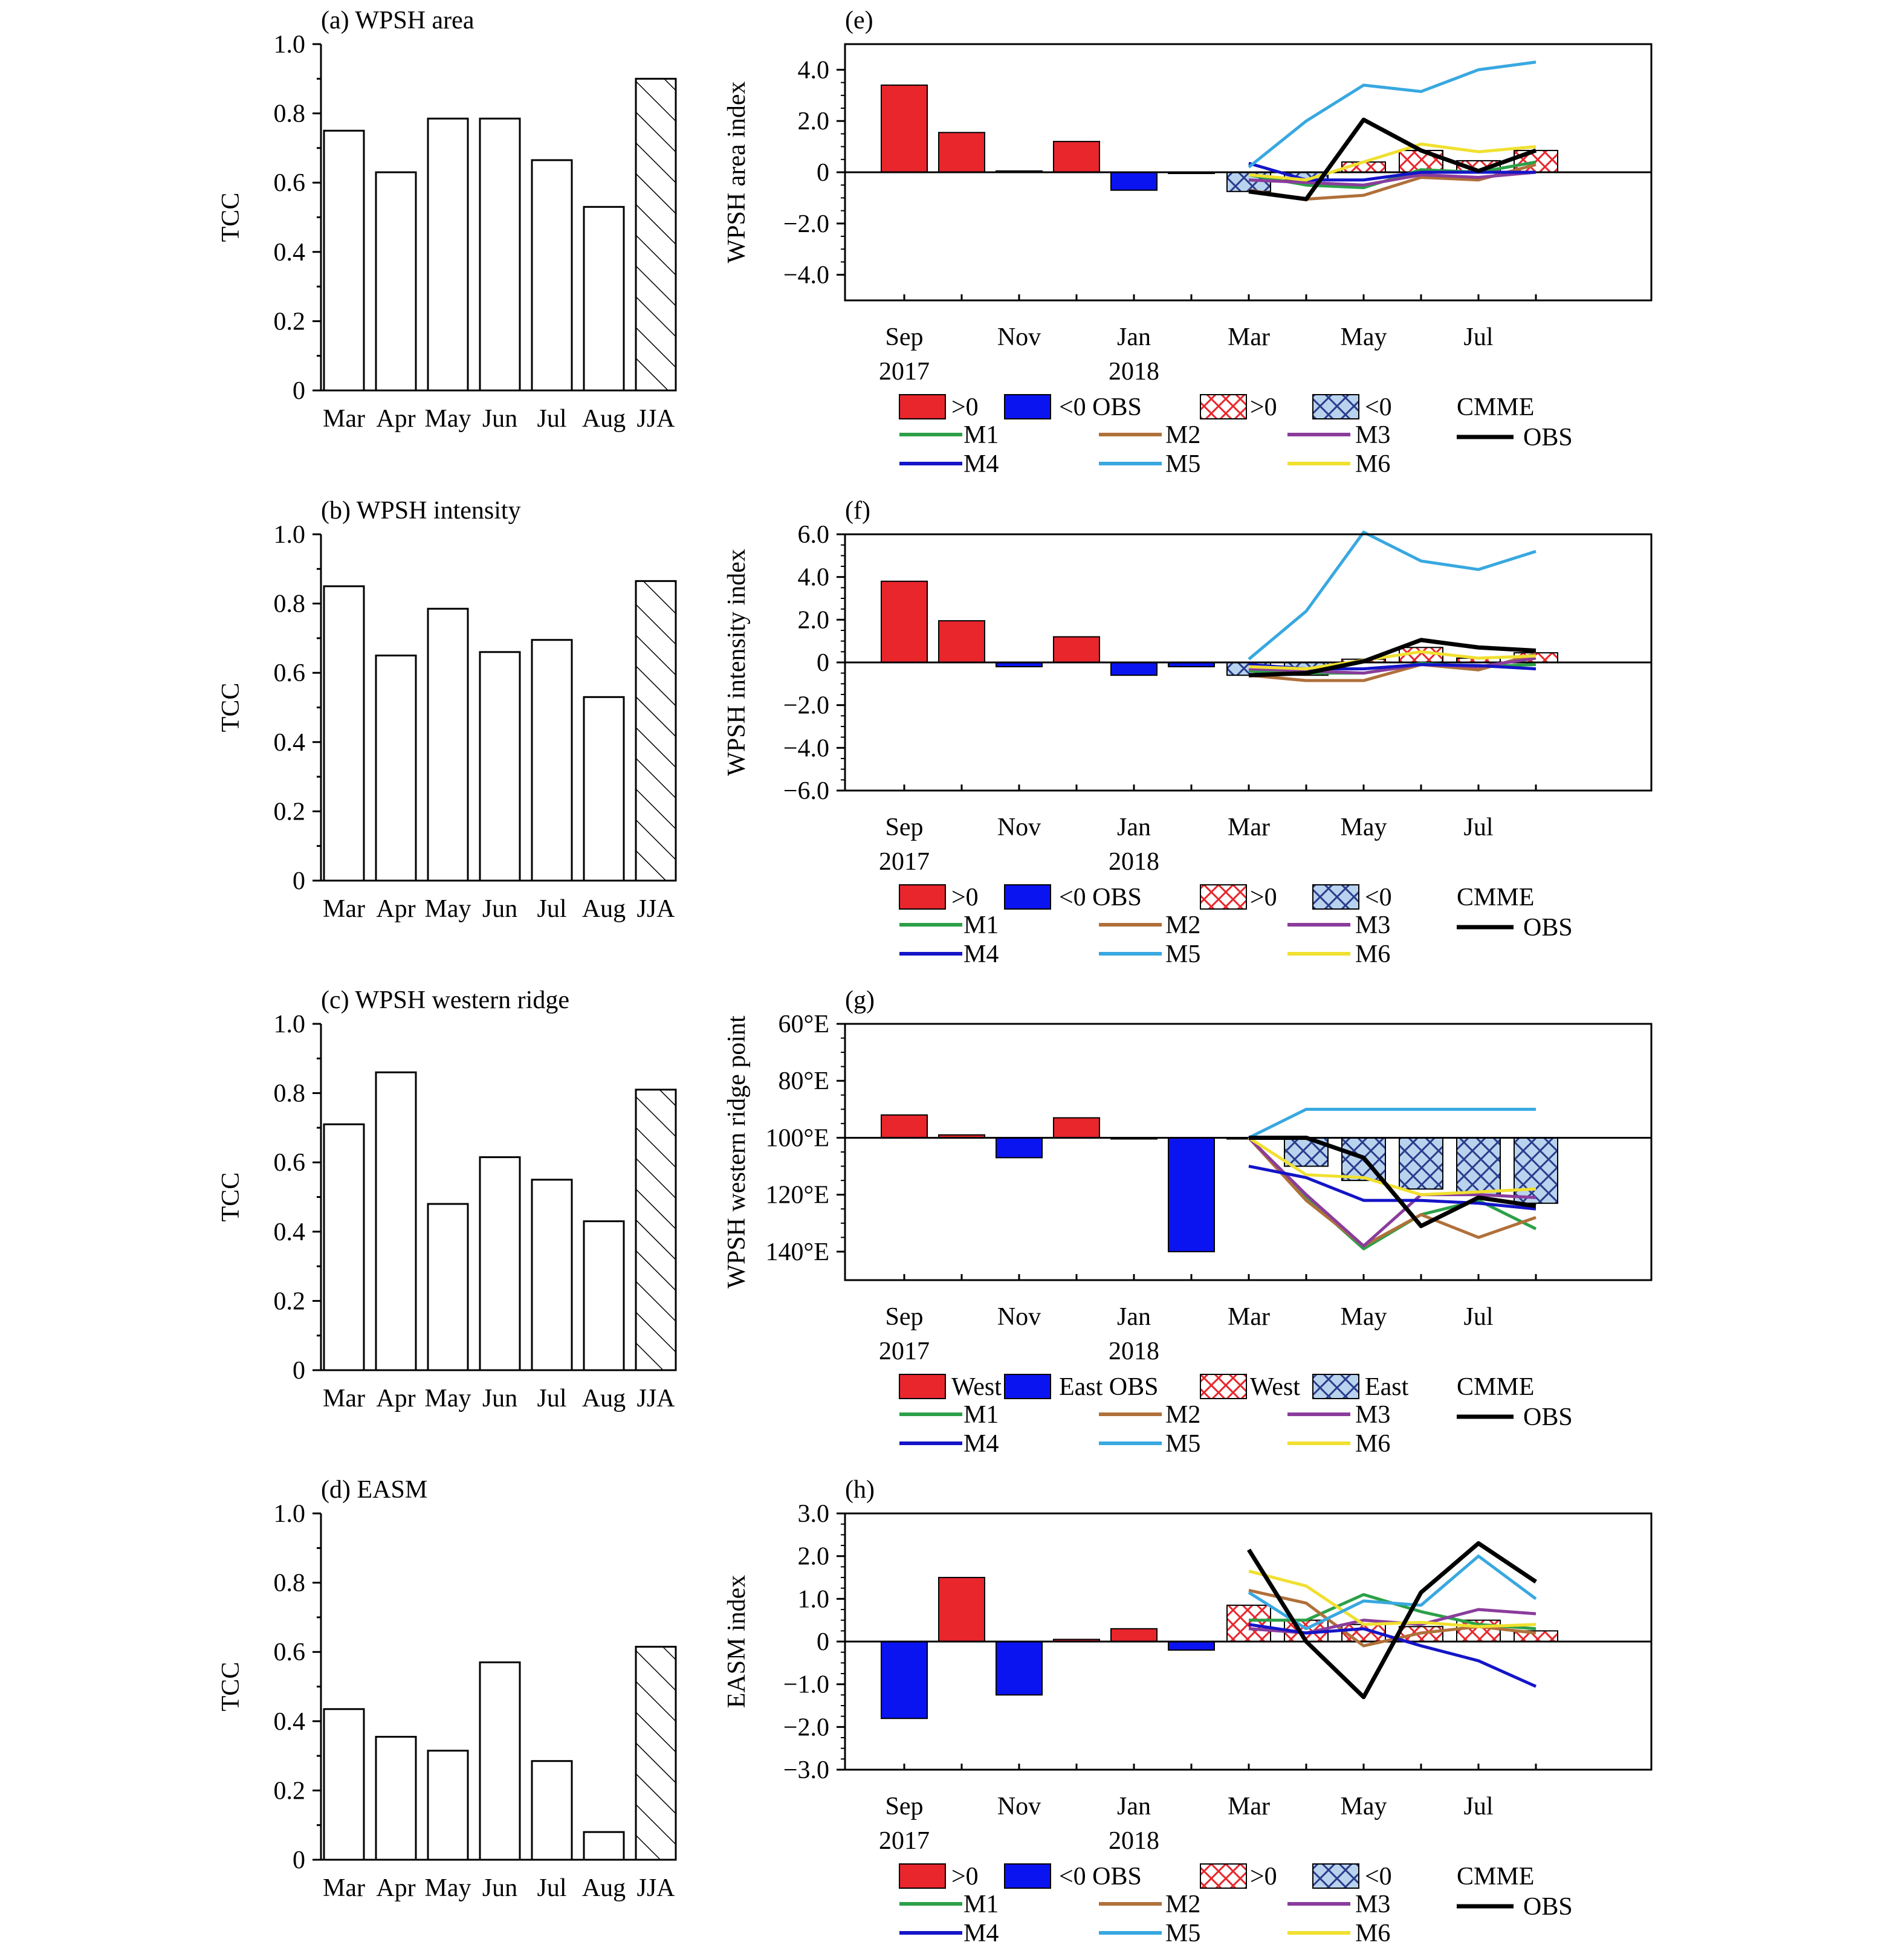  Describe the element at coordinates (1495, 897) in the screenshot. I see `legend-label-cmme: CMME` at that location.